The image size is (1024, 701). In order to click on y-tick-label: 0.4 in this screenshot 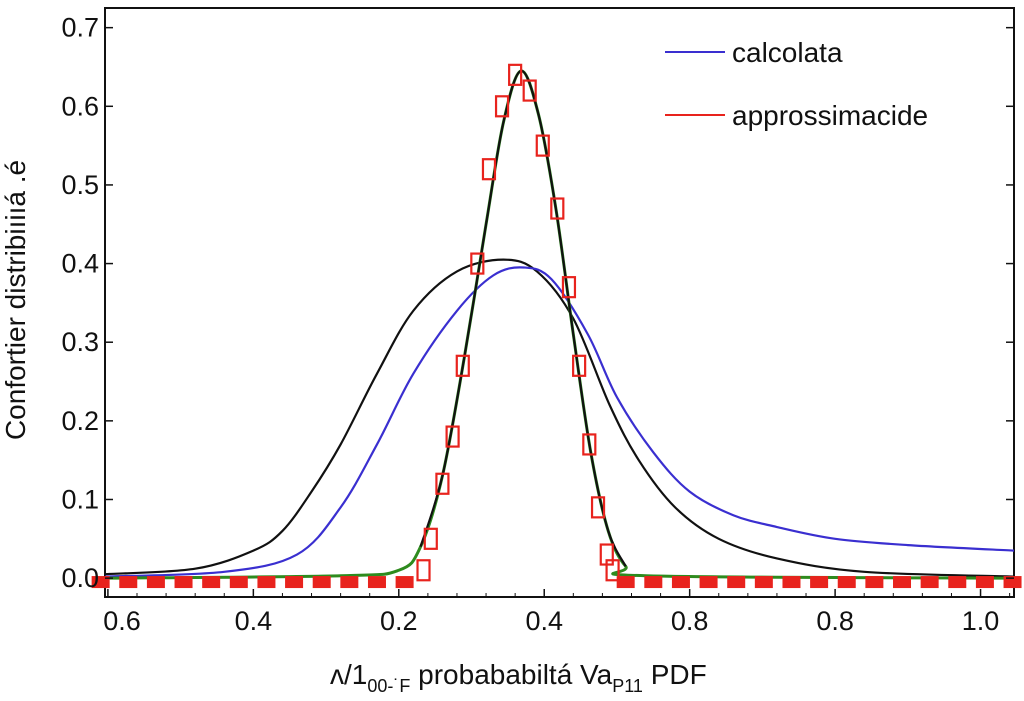, I will do `click(80, 264)`.